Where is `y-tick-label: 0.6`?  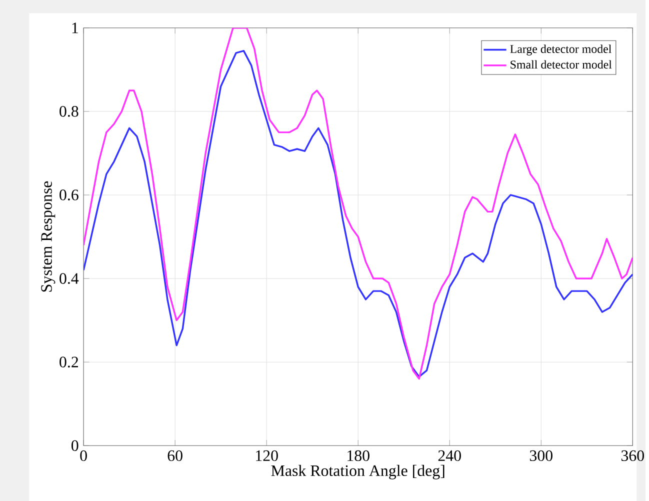
y-tick-label: 0.6 is located at coordinates (69, 194).